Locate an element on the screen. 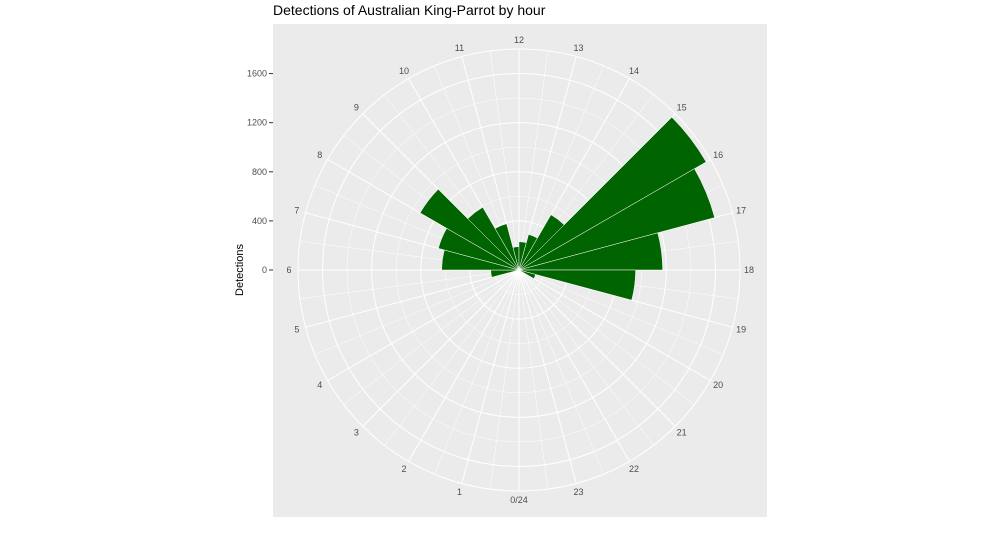 Image resolution: width=1000 pixels, height=543 pixels. hour-label: 17 is located at coordinates (741, 210).